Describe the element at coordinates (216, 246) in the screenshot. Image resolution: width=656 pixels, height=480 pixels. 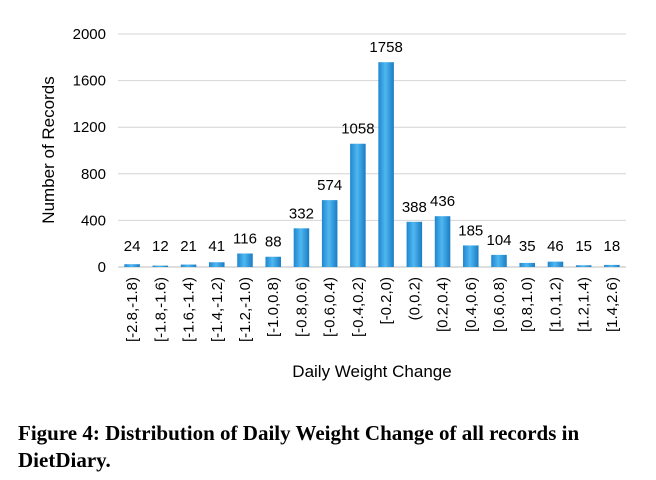
I see `data-label: 41` at that location.